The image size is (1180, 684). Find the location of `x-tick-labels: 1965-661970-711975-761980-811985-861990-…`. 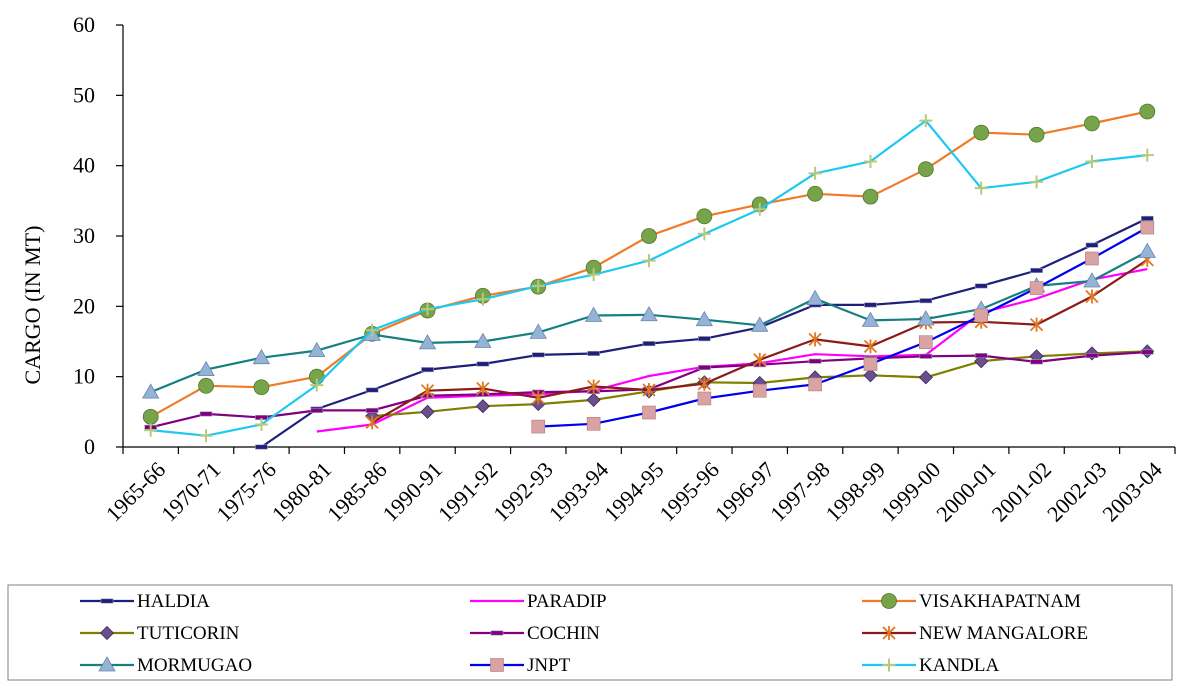

x-tick-labels: 1965-661970-711975-761980-811985-861990-… is located at coordinates (634, 492).